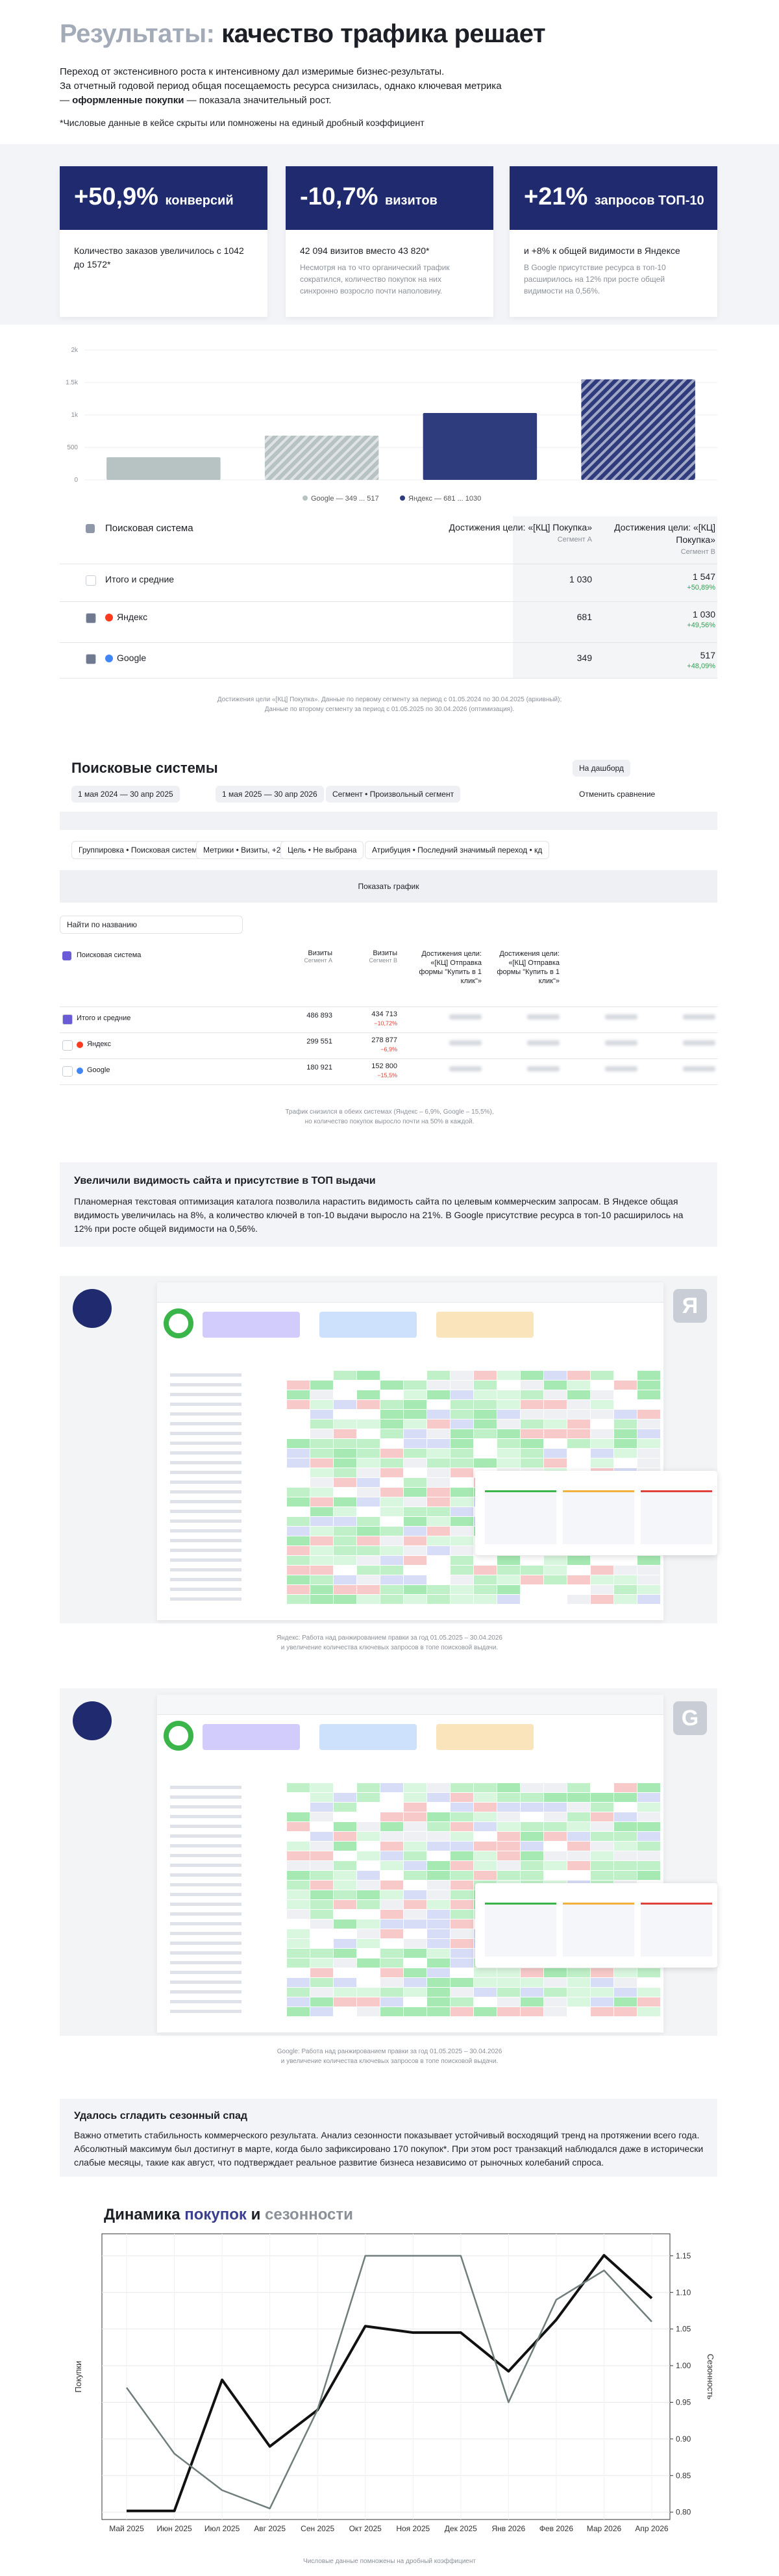  Describe the element at coordinates (601, 768) in the screenshot. I see `dashboard-button: На дашборд` at that location.